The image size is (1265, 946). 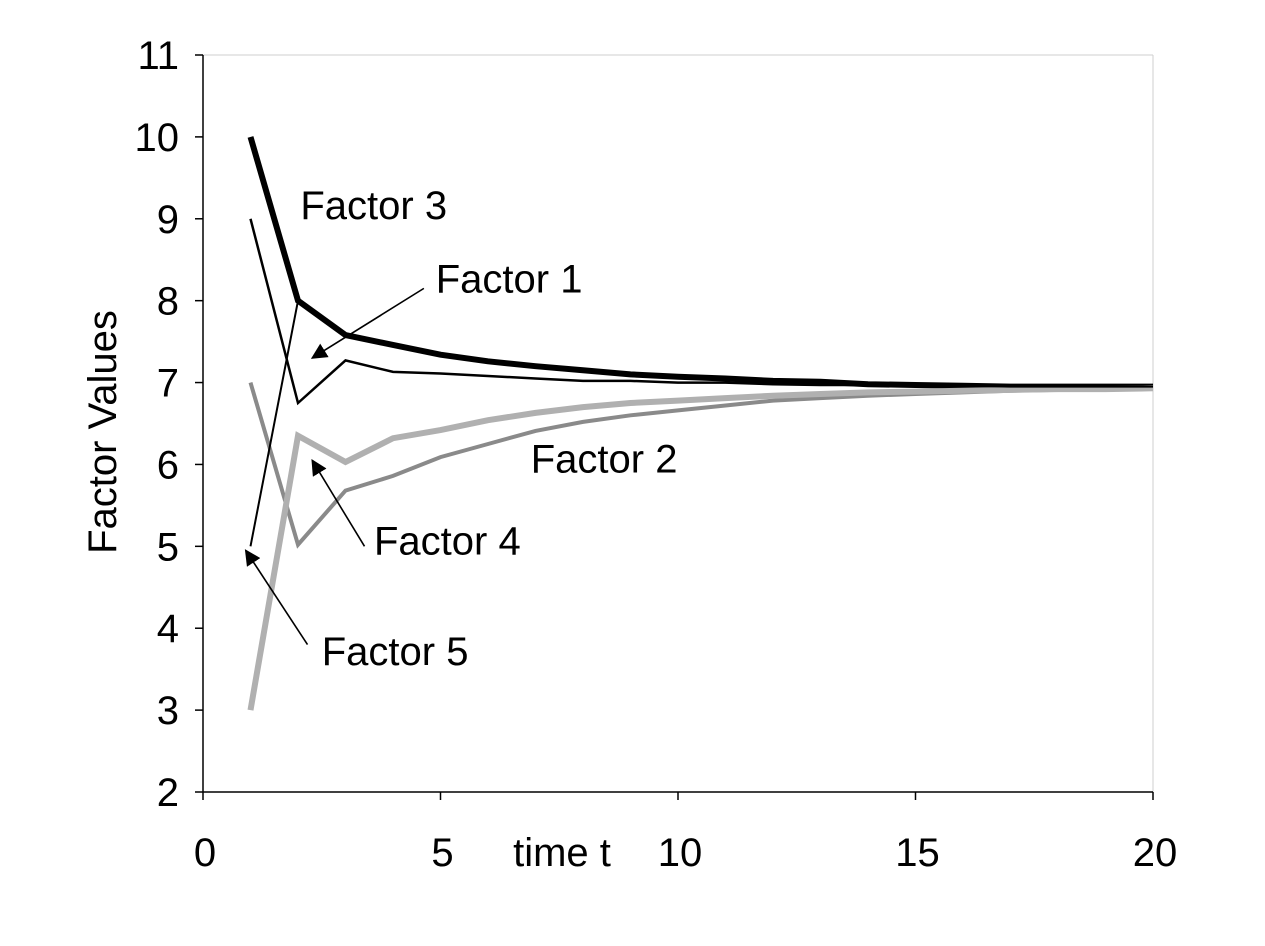 I want to click on factor-1-arrow, so click(x=367, y=323).